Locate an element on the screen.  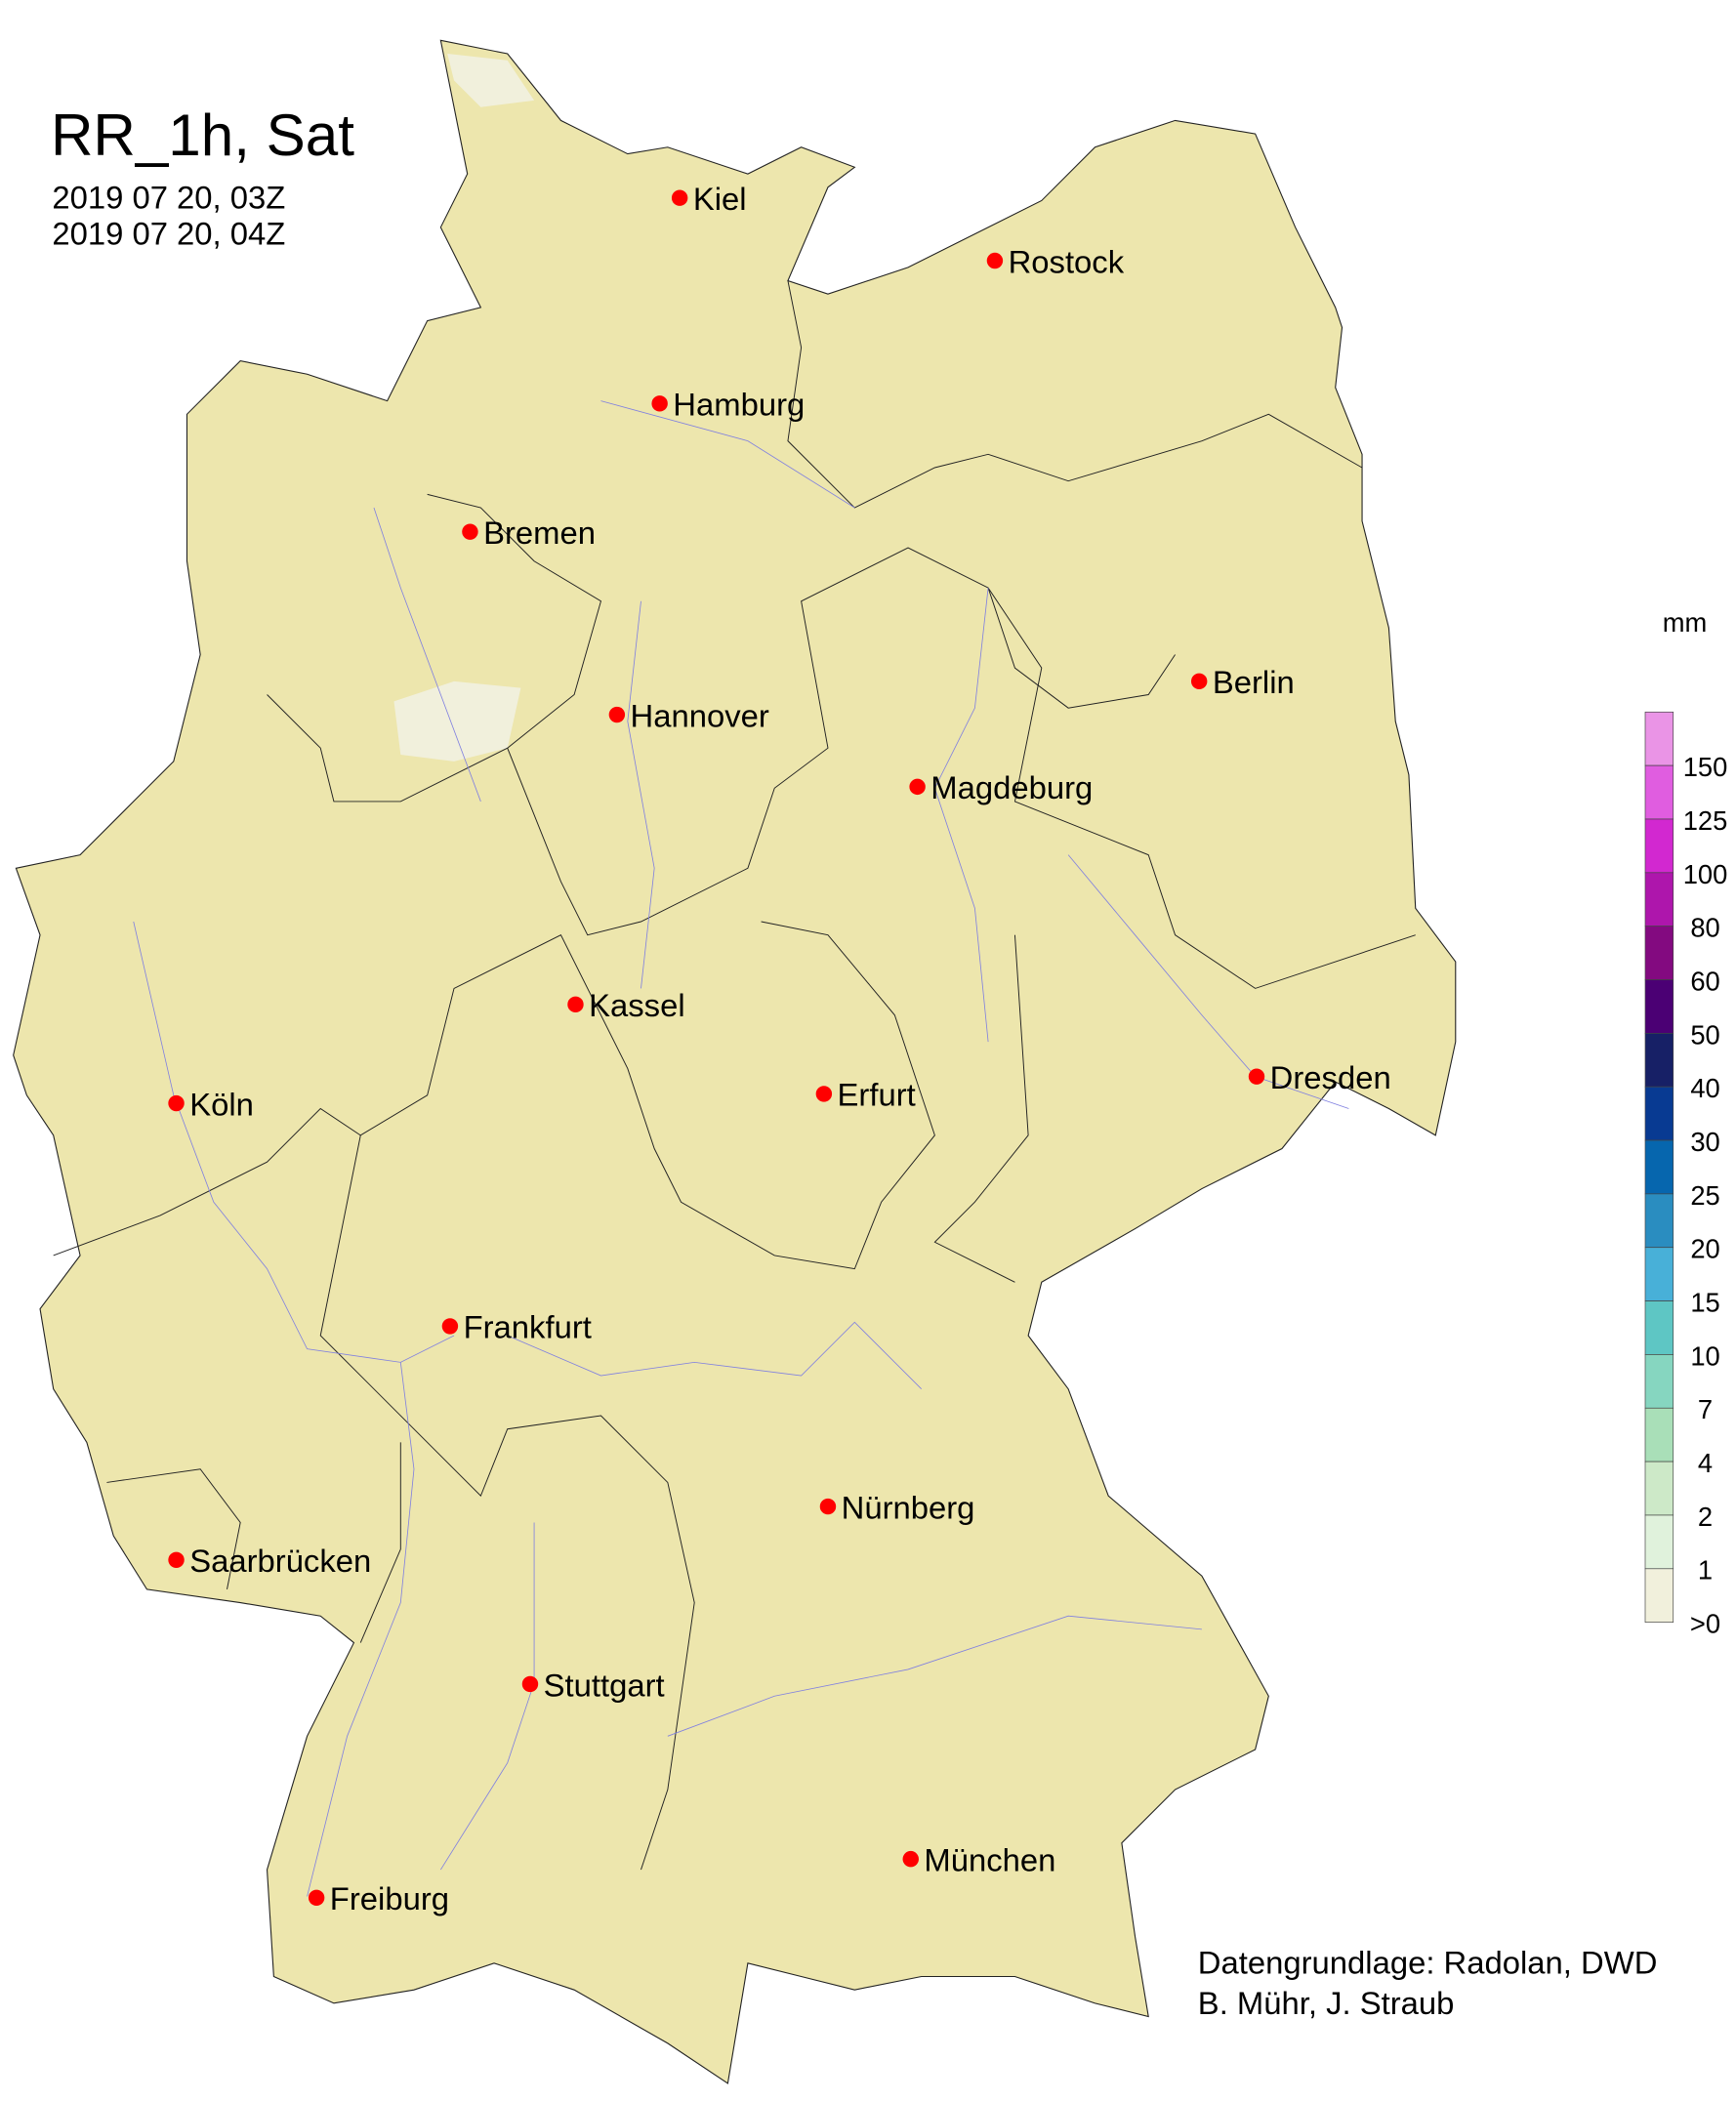
city-kassel: Kassel is located at coordinates (626, 1005).